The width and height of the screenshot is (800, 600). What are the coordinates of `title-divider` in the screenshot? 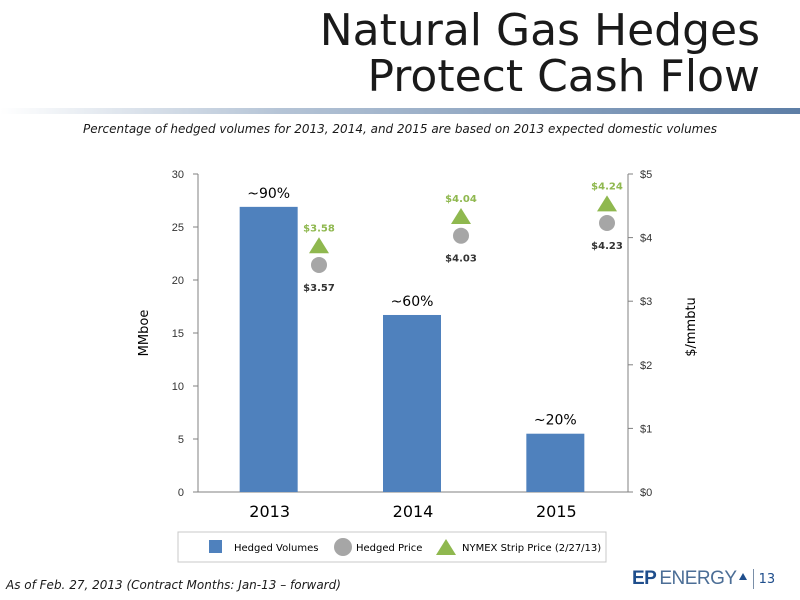 It's located at (400, 111).